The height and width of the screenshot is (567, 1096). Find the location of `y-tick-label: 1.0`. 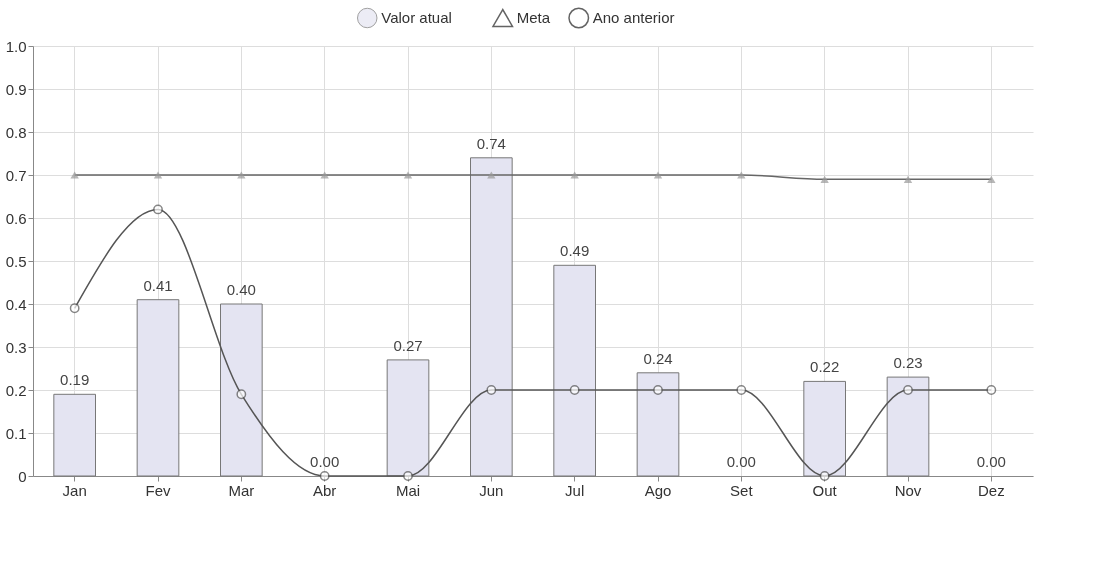

y-tick-label: 1.0 is located at coordinates (16, 46).